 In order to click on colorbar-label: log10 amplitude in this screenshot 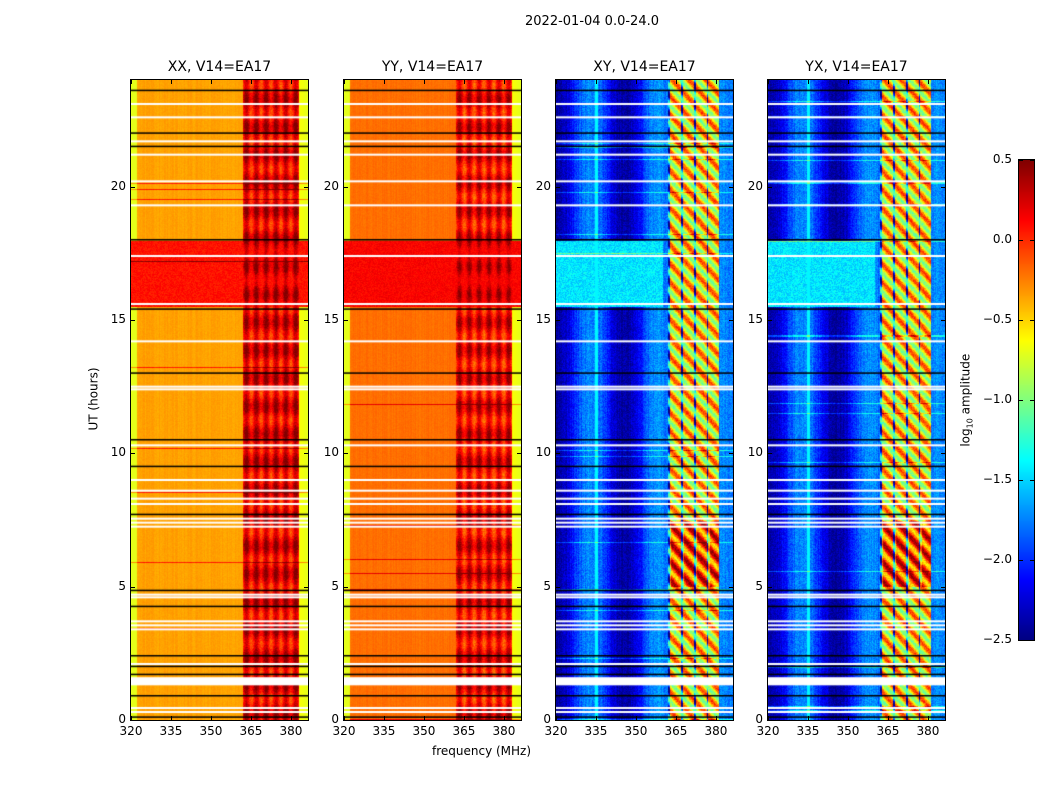, I will do `click(966, 400)`.